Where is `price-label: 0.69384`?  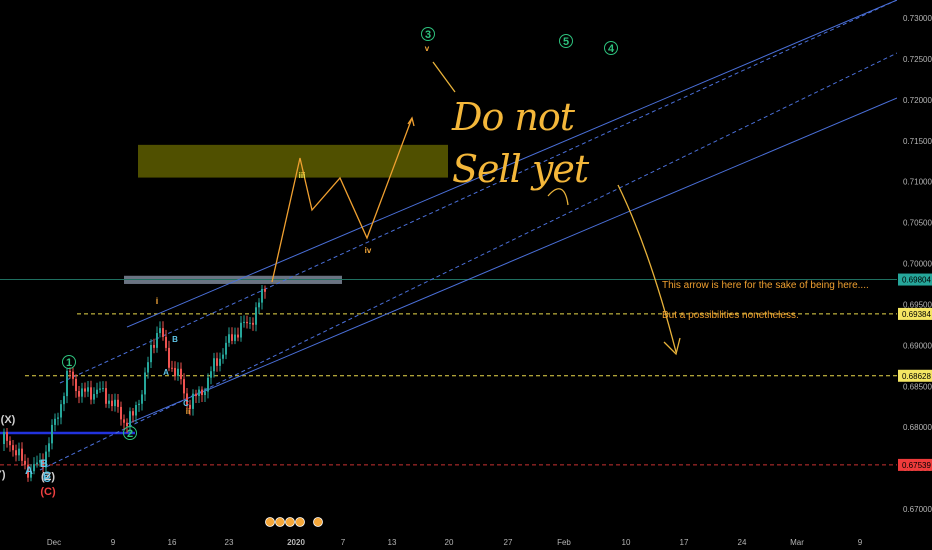
price-label: 0.69384 is located at coordinates (916, 314).